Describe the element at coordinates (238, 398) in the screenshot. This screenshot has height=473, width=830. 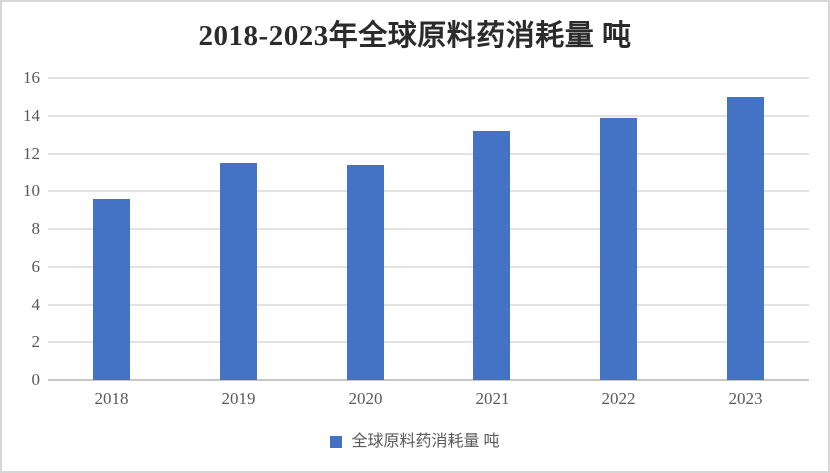
I see `x-axis-label-2019: 2019` at that location.